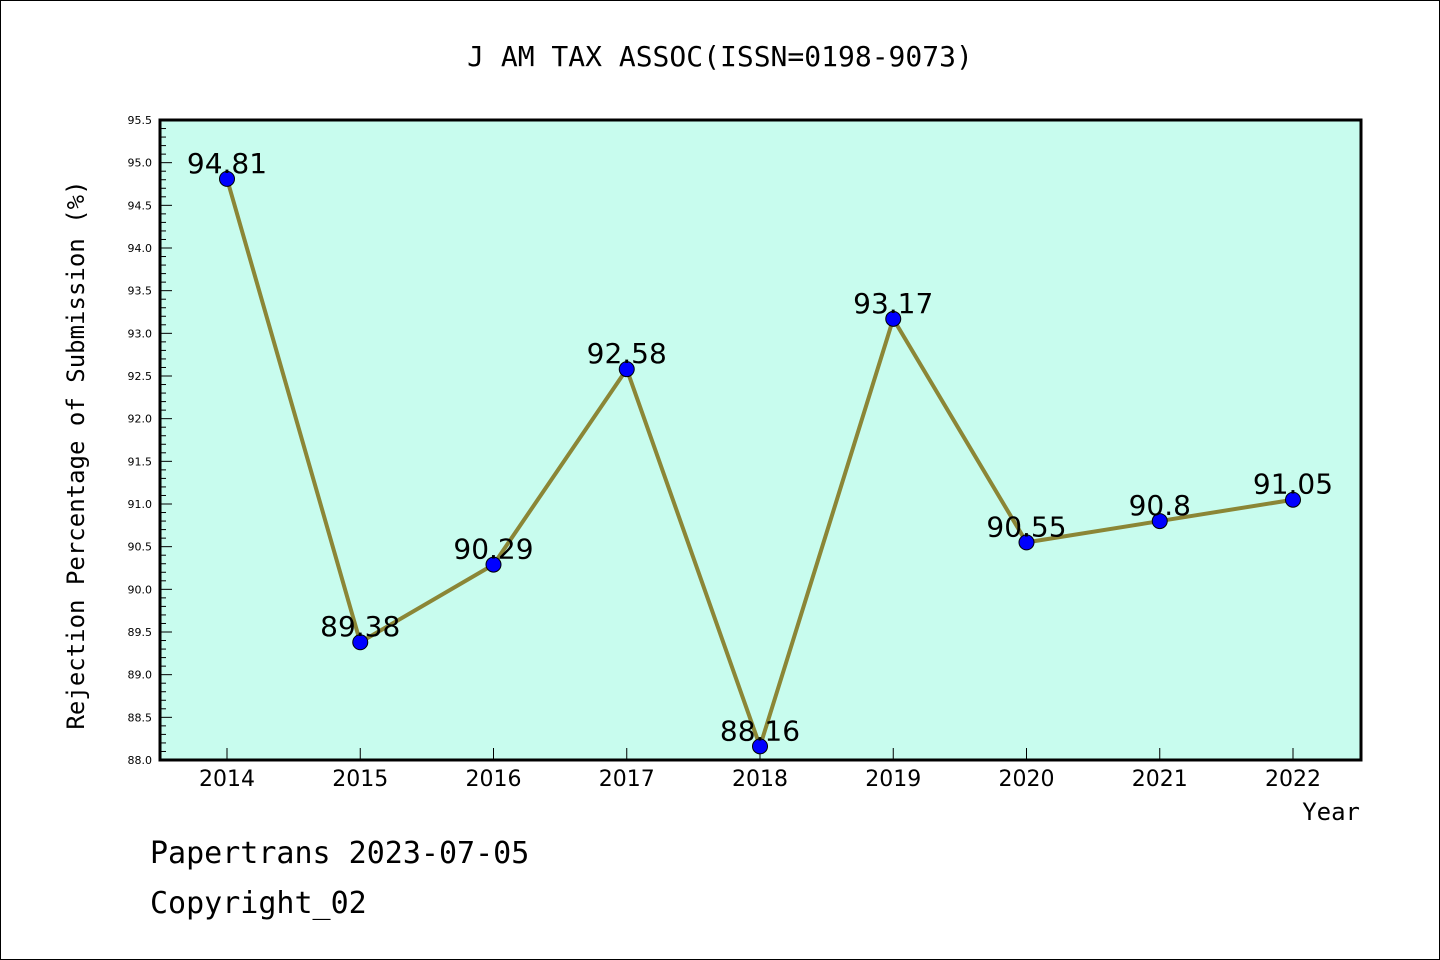 This screenshot has width=1440, height=960. Describe the element at coordinates (1293, 484) in the screenshot. I see `data-label: 91.05` at that location.